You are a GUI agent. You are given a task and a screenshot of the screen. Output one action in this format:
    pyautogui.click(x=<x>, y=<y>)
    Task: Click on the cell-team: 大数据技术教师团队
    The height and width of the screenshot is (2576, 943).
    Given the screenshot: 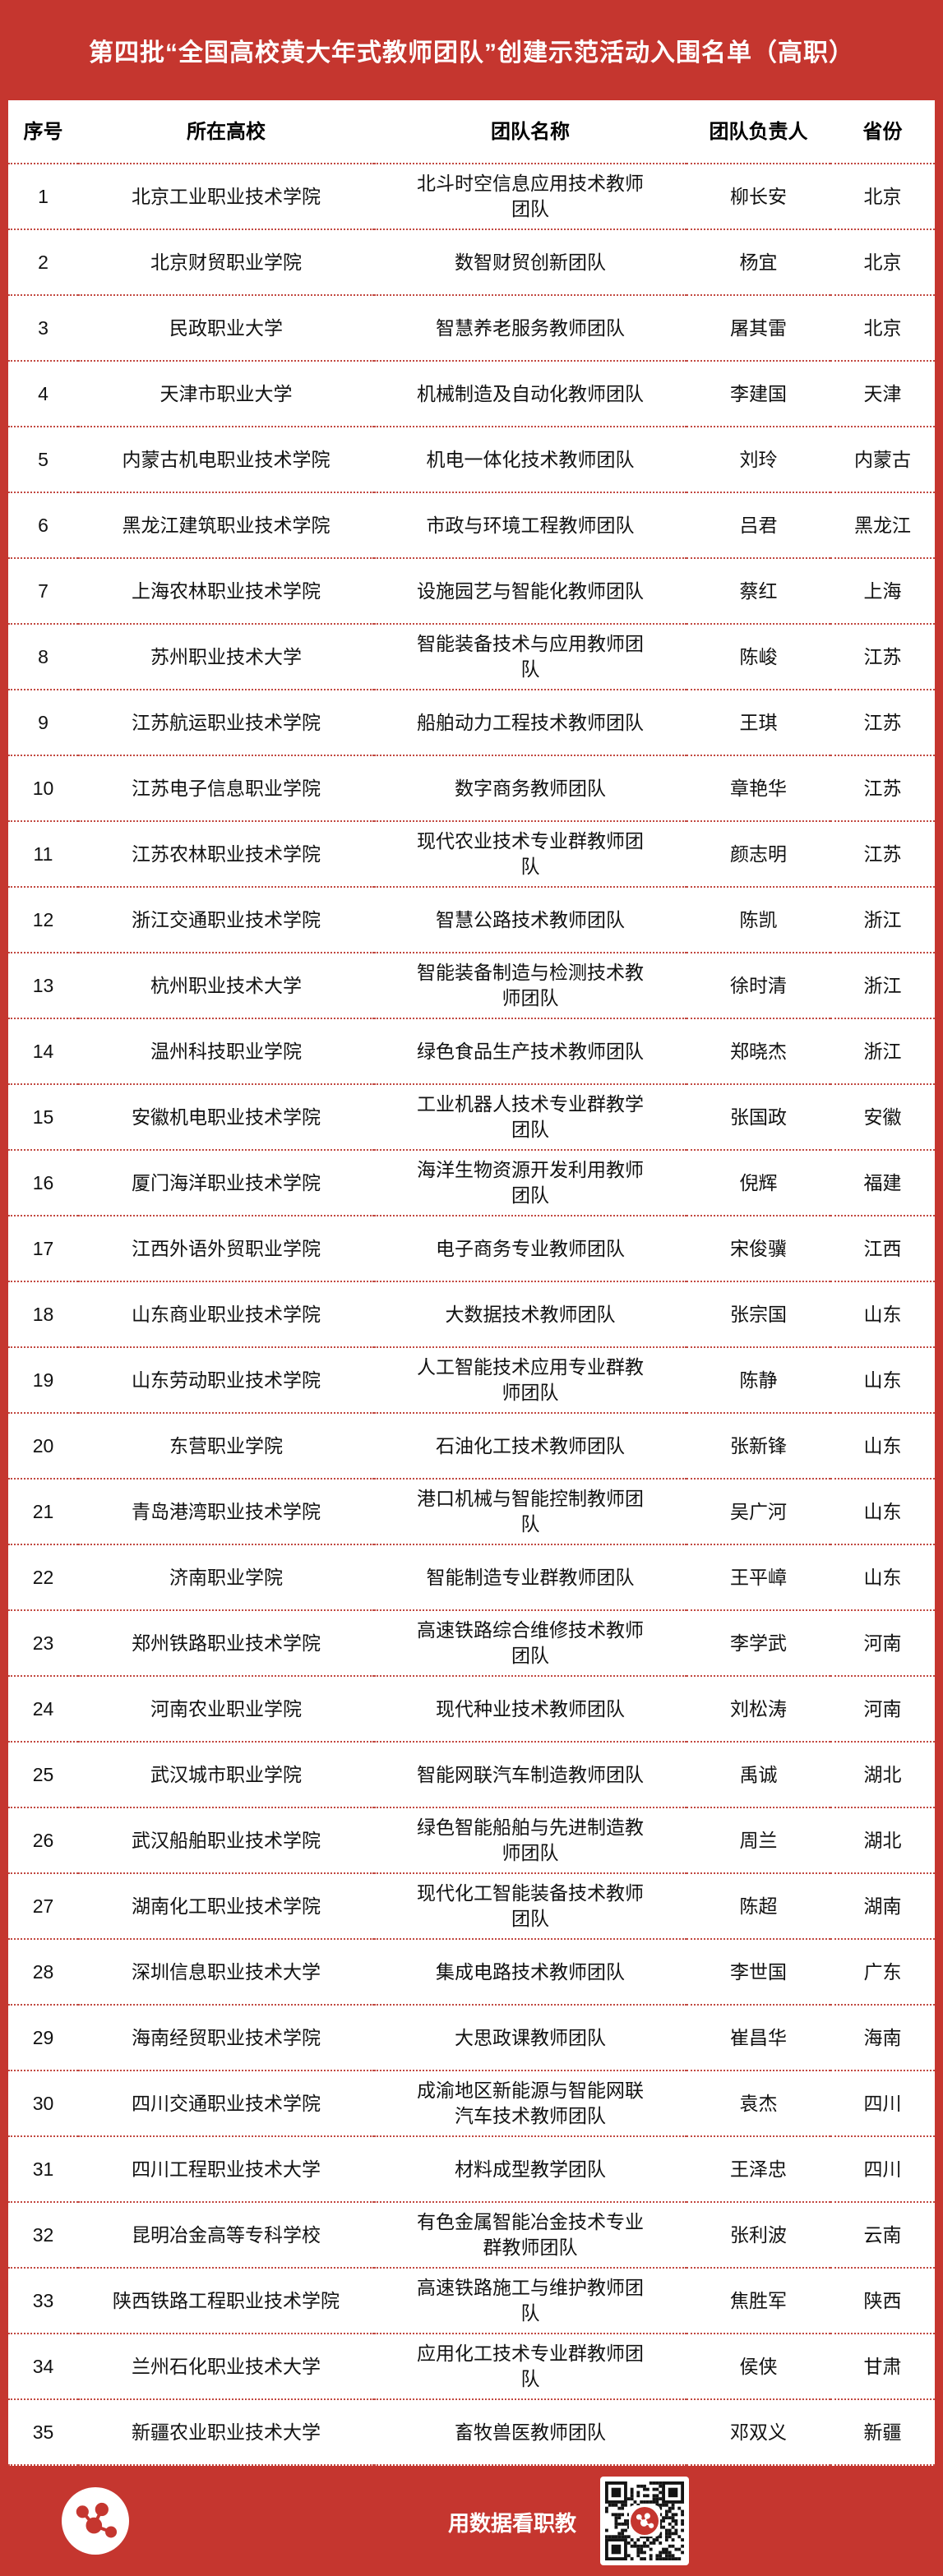 What is the action you would take?
    pyautogui.click(x=530, y=1315)
    